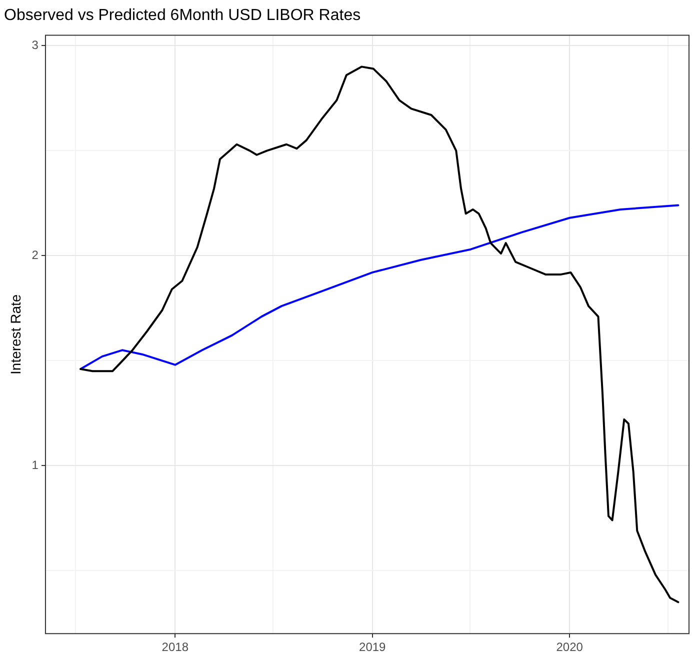  Describe the element at coordinates (570, 647) in the screenshot. I see `x-tick-label: 2020` at that location.